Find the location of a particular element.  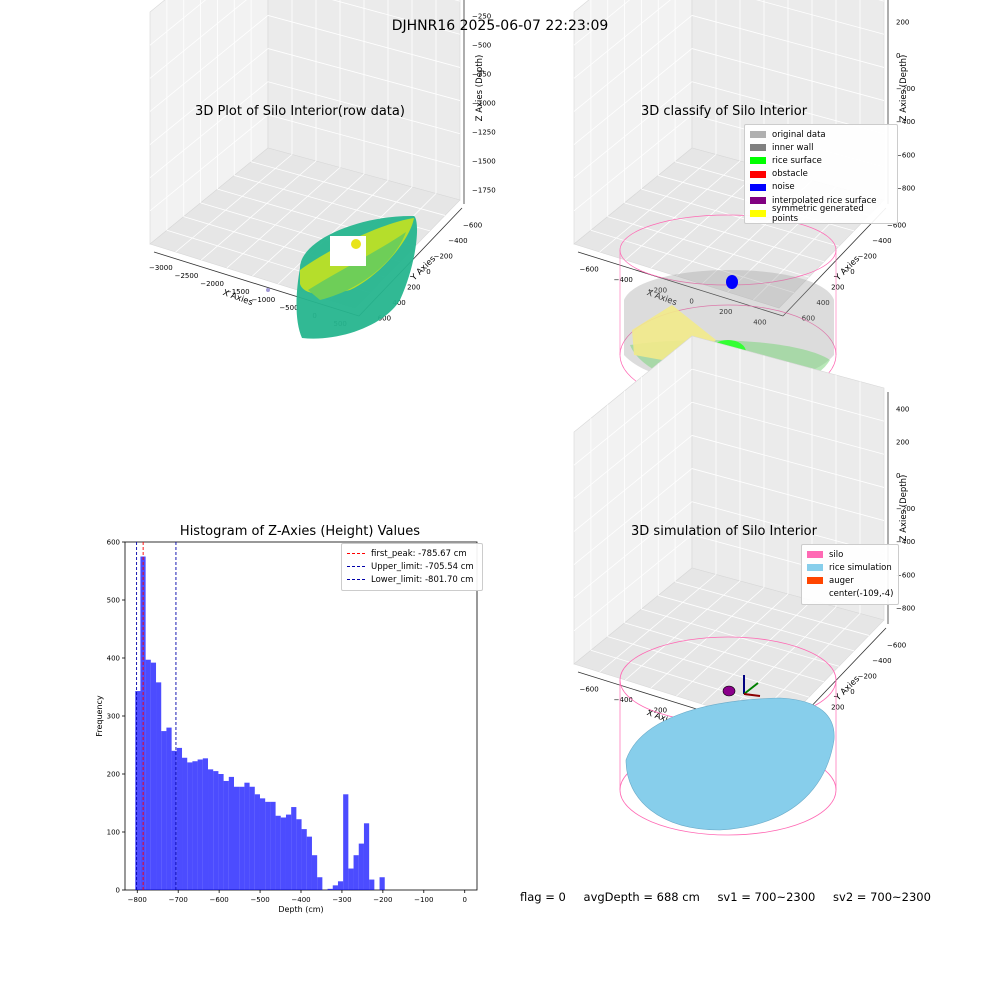

legend-label: center(-109,-4) is located at coordinates (861, 594).